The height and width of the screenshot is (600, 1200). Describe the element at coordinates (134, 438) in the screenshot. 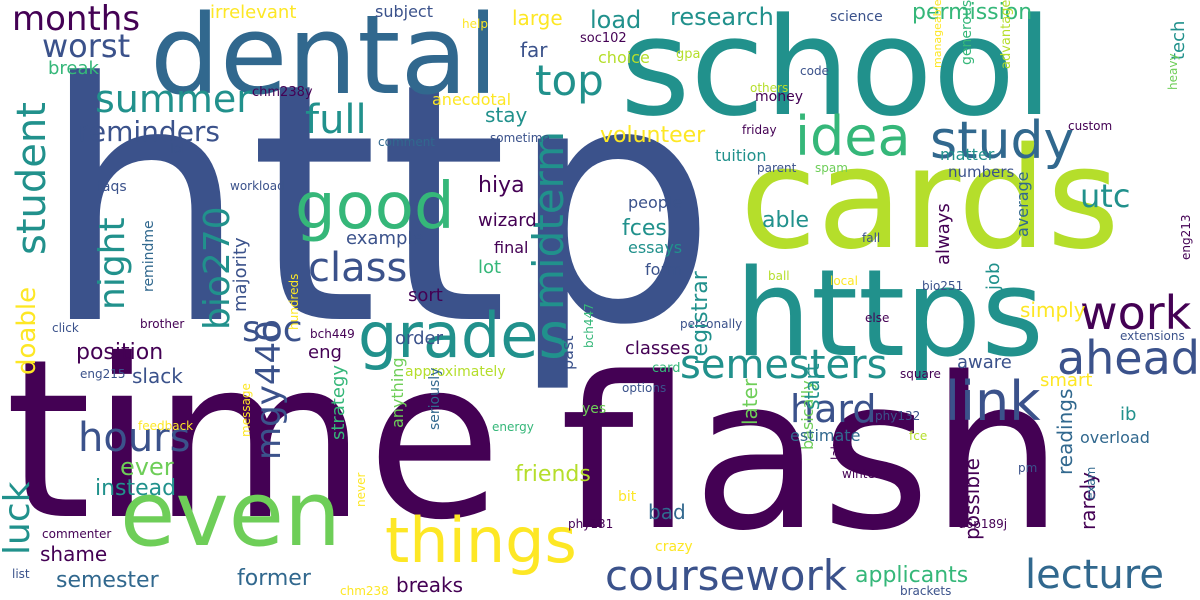

I see `word-hours: hours` at that location.